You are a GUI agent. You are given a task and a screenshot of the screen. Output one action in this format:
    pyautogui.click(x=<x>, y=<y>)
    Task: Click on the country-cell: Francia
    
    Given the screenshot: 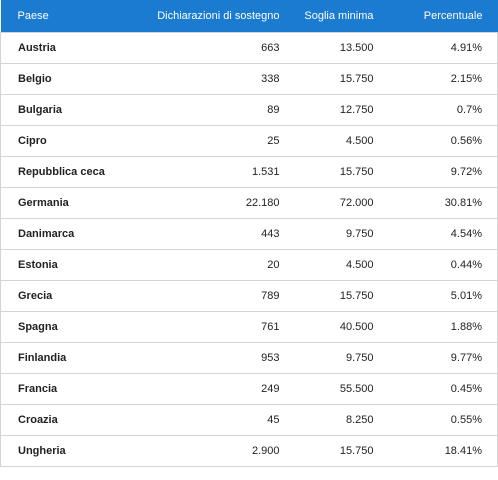 What is the action you would take?
    pyautogui.click(x=70, y=388)
    